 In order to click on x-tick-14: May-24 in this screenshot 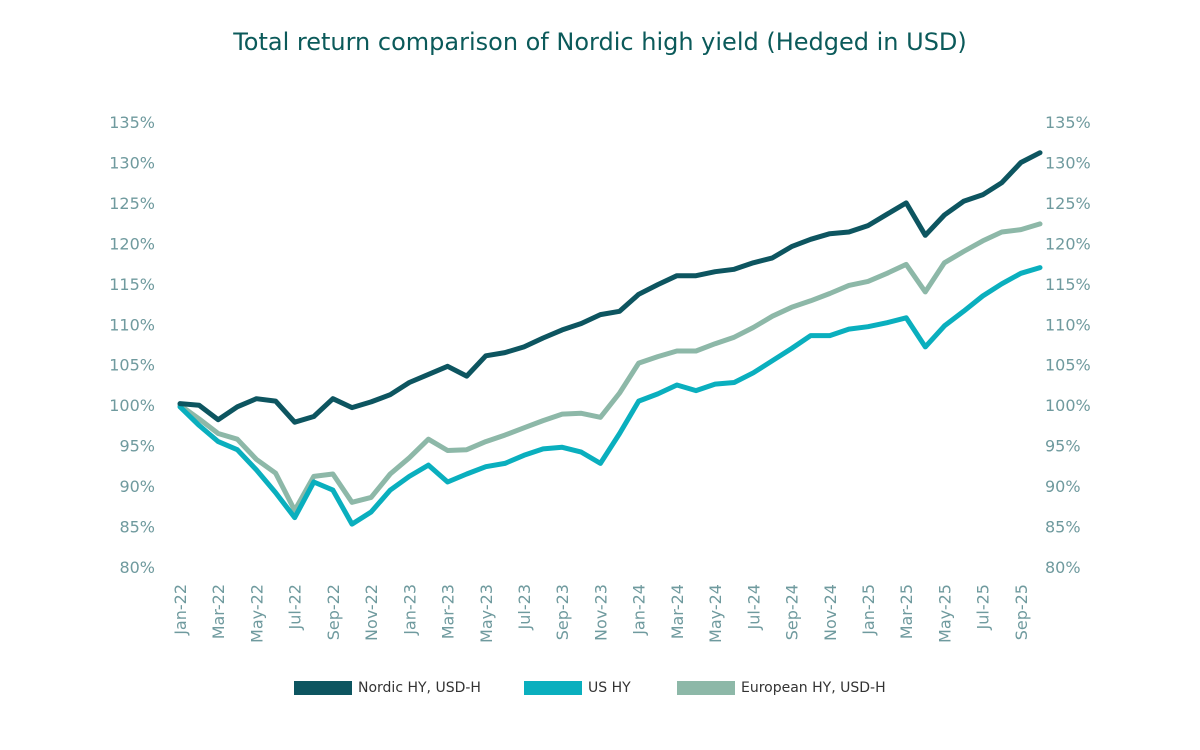, I will do `click(715, 613)`.